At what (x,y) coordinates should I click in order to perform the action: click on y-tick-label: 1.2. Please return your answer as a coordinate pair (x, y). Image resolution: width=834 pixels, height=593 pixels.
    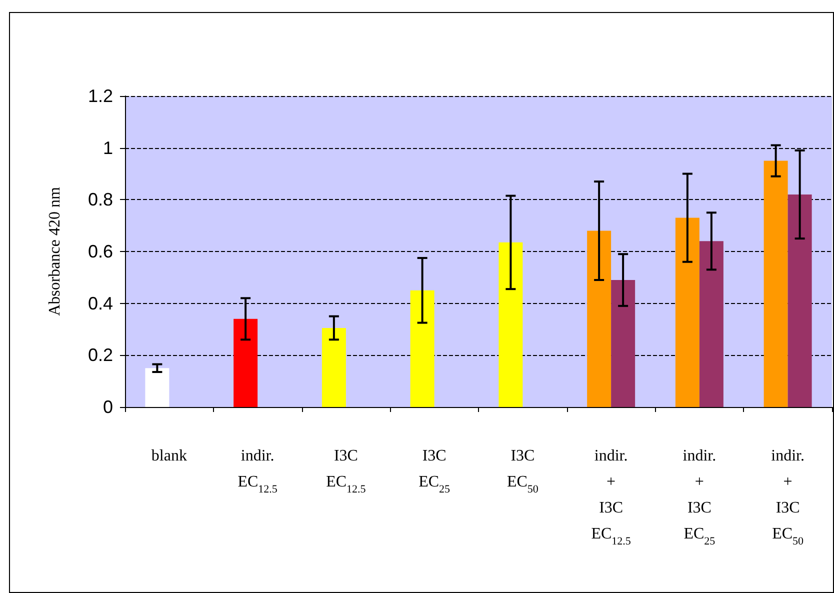
    Looking at the image, I should click on (100, 96).